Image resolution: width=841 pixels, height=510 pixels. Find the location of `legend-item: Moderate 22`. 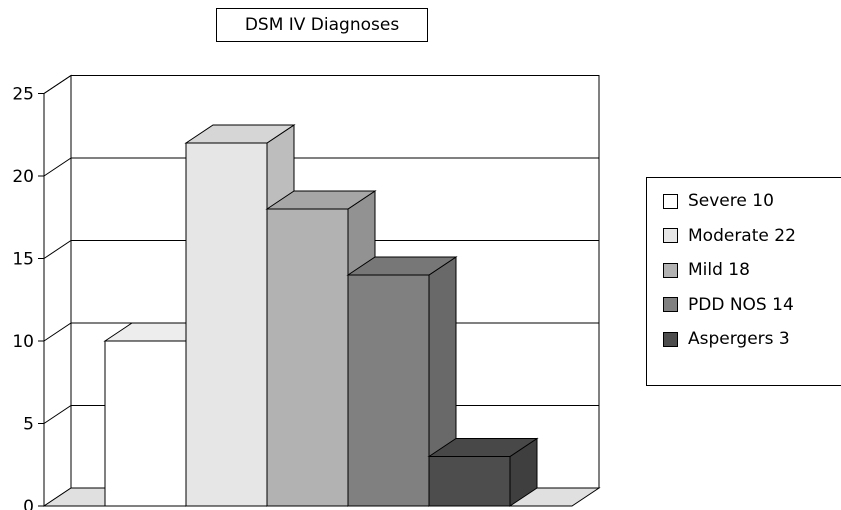

legend-item: Moderate 22 is located at coordinates (752, 236).